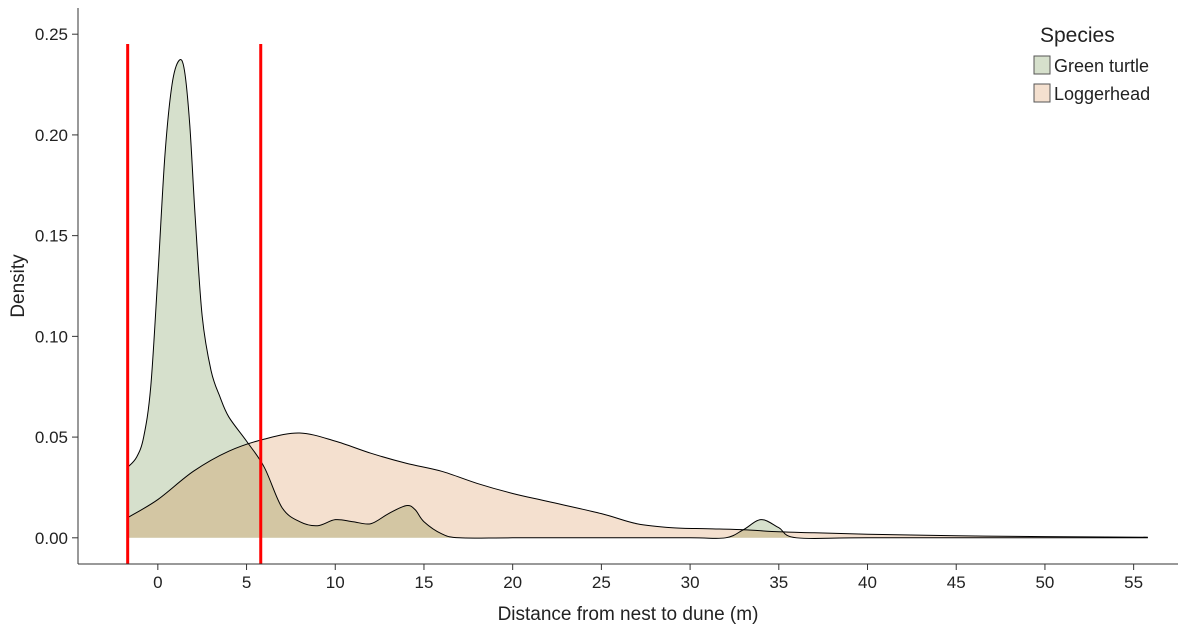  I want to click on x-tick-label: 20, so click(512, 582).